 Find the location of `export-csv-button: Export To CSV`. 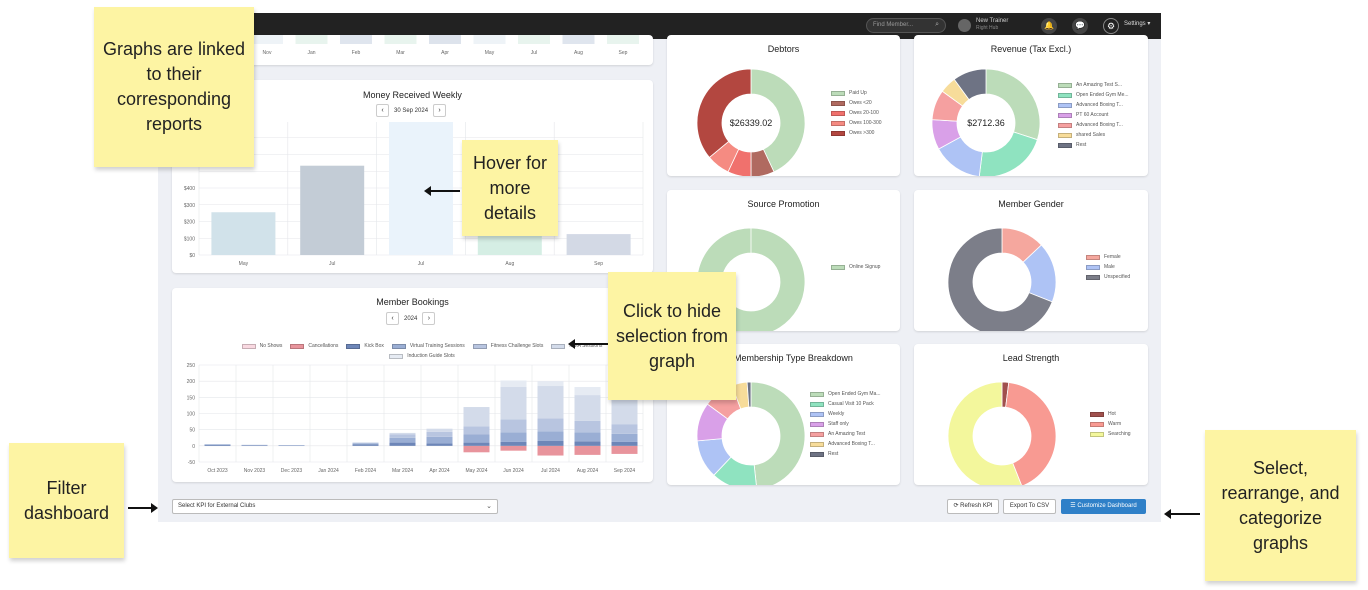

export-csv-button: Export To CSV is located at coordinates (1029, 506).